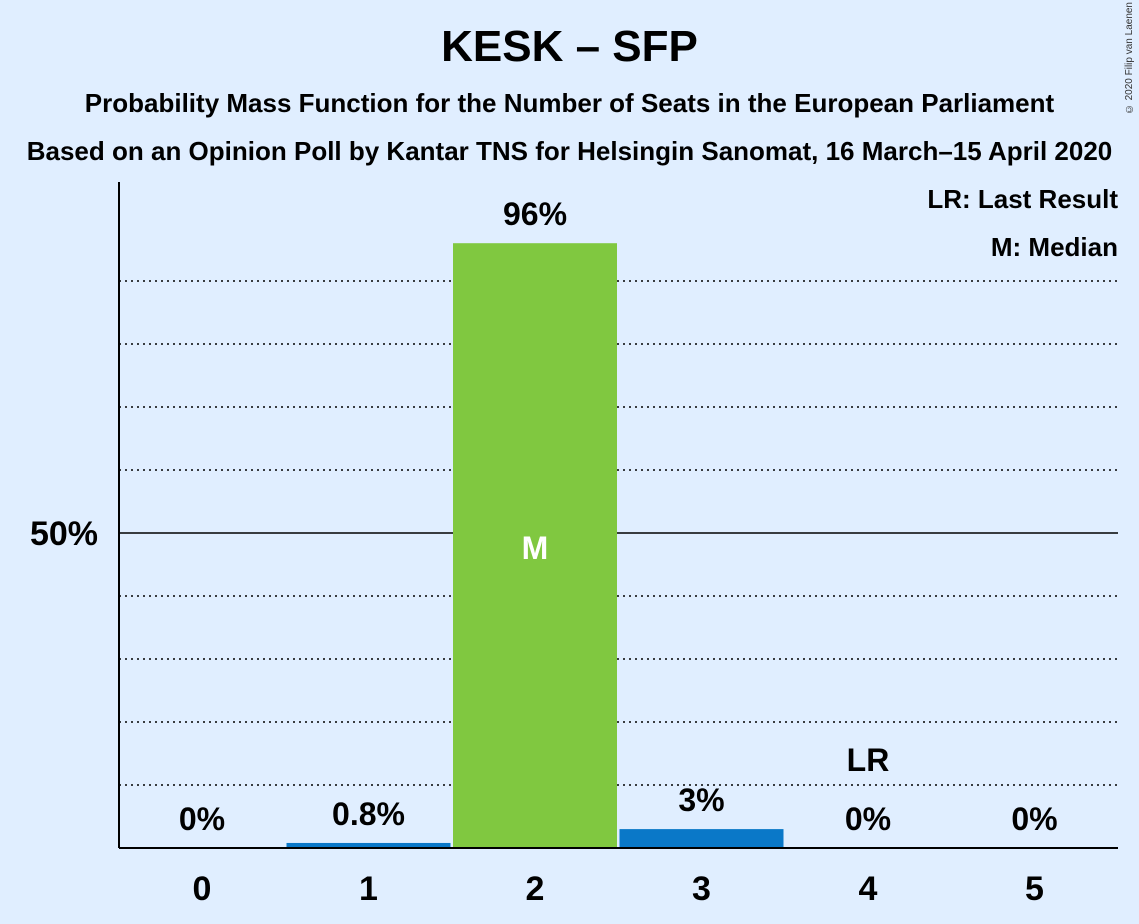  What do you see at coordinates (701, 889) in the screenshot?
I see `x-tick-label-3: 3` at bounding box center [701, 889].